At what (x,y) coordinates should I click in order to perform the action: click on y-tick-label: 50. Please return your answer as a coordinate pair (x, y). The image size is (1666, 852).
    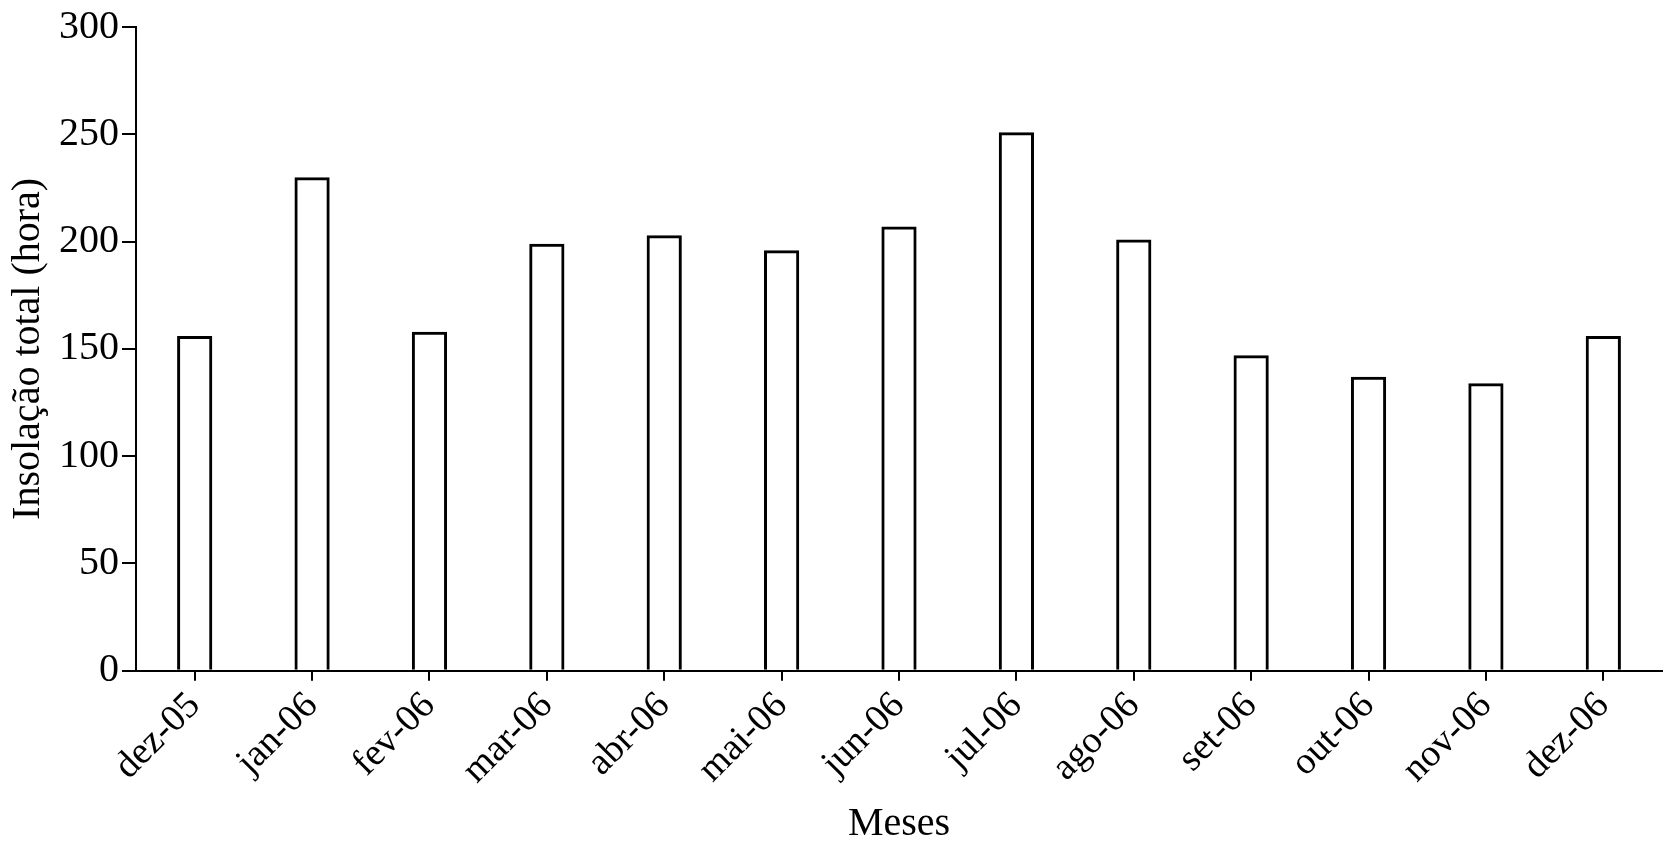
    Looking at the image, I should click on (99, 560).